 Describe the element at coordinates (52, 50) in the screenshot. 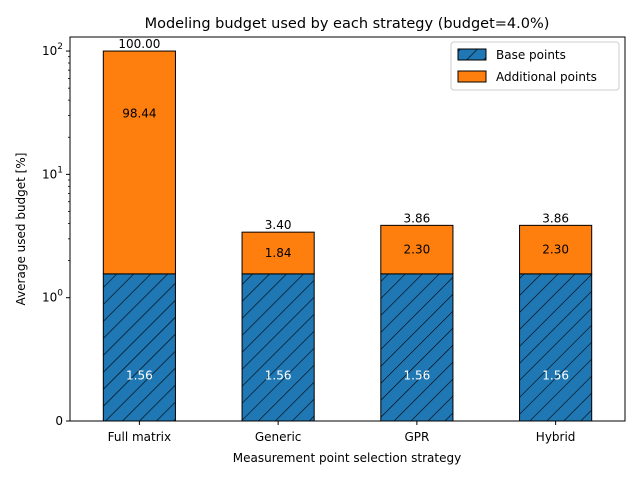

I see `y-tick-label: 10²` at that location.